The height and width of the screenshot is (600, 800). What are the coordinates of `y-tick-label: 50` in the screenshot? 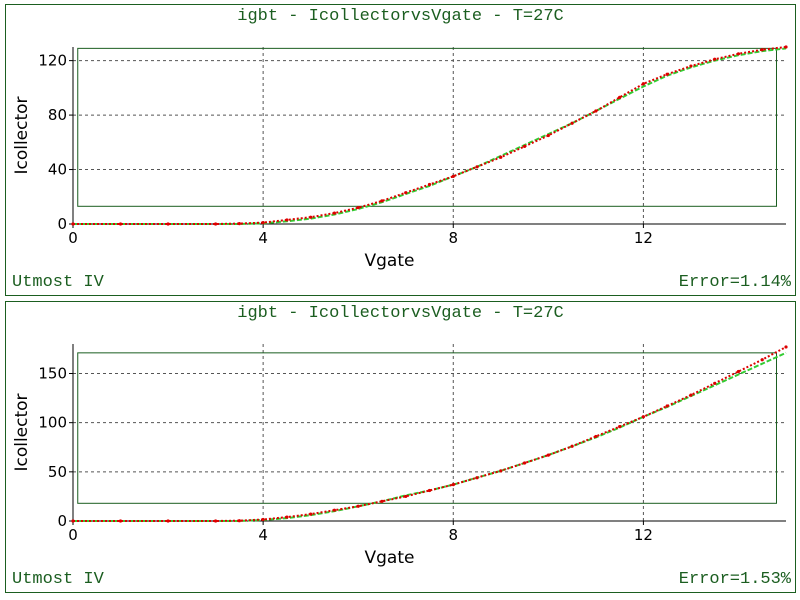 It's located at (57, 472).